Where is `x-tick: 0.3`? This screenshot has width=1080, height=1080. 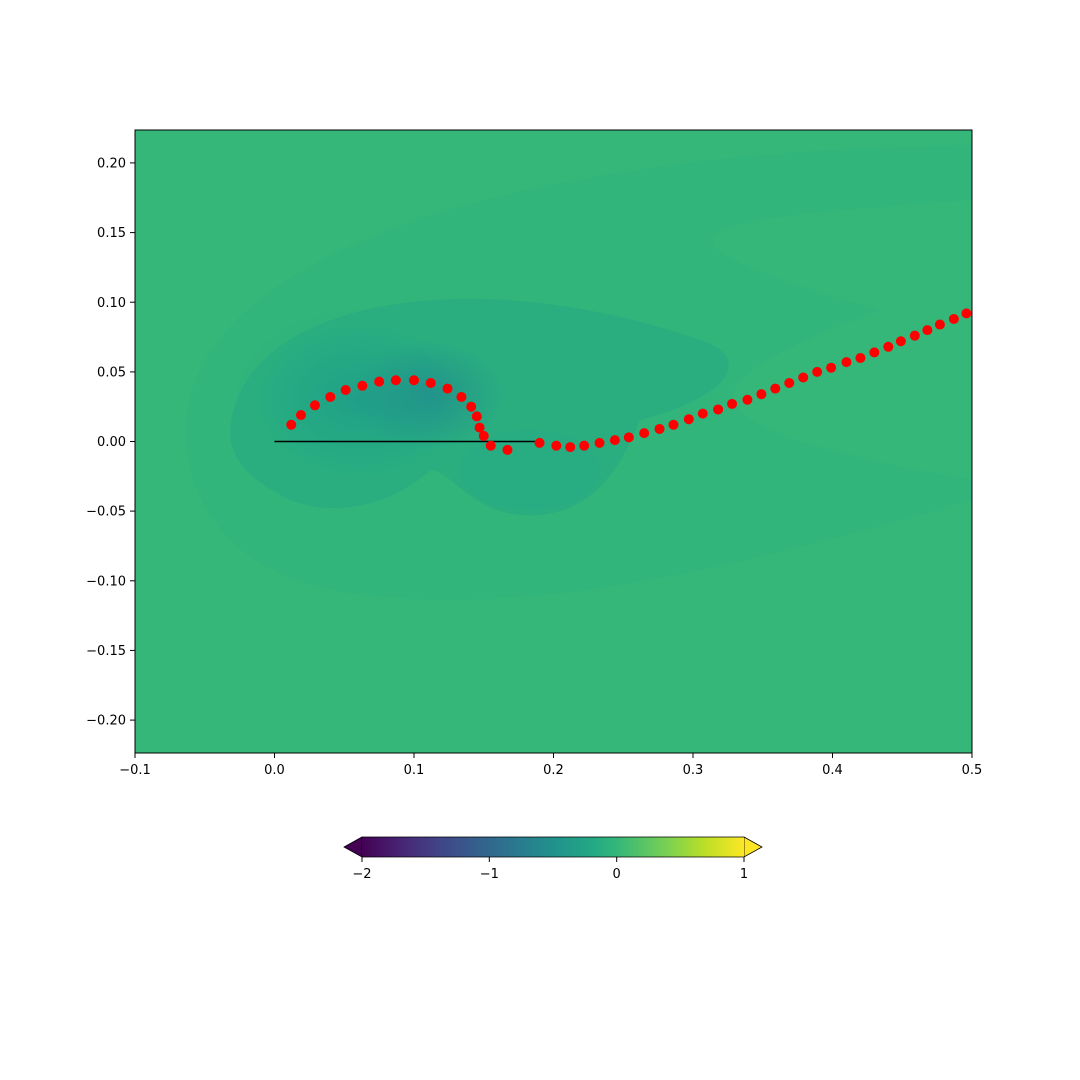 x-tick: 0.3 is located at coordinates (693, 765).